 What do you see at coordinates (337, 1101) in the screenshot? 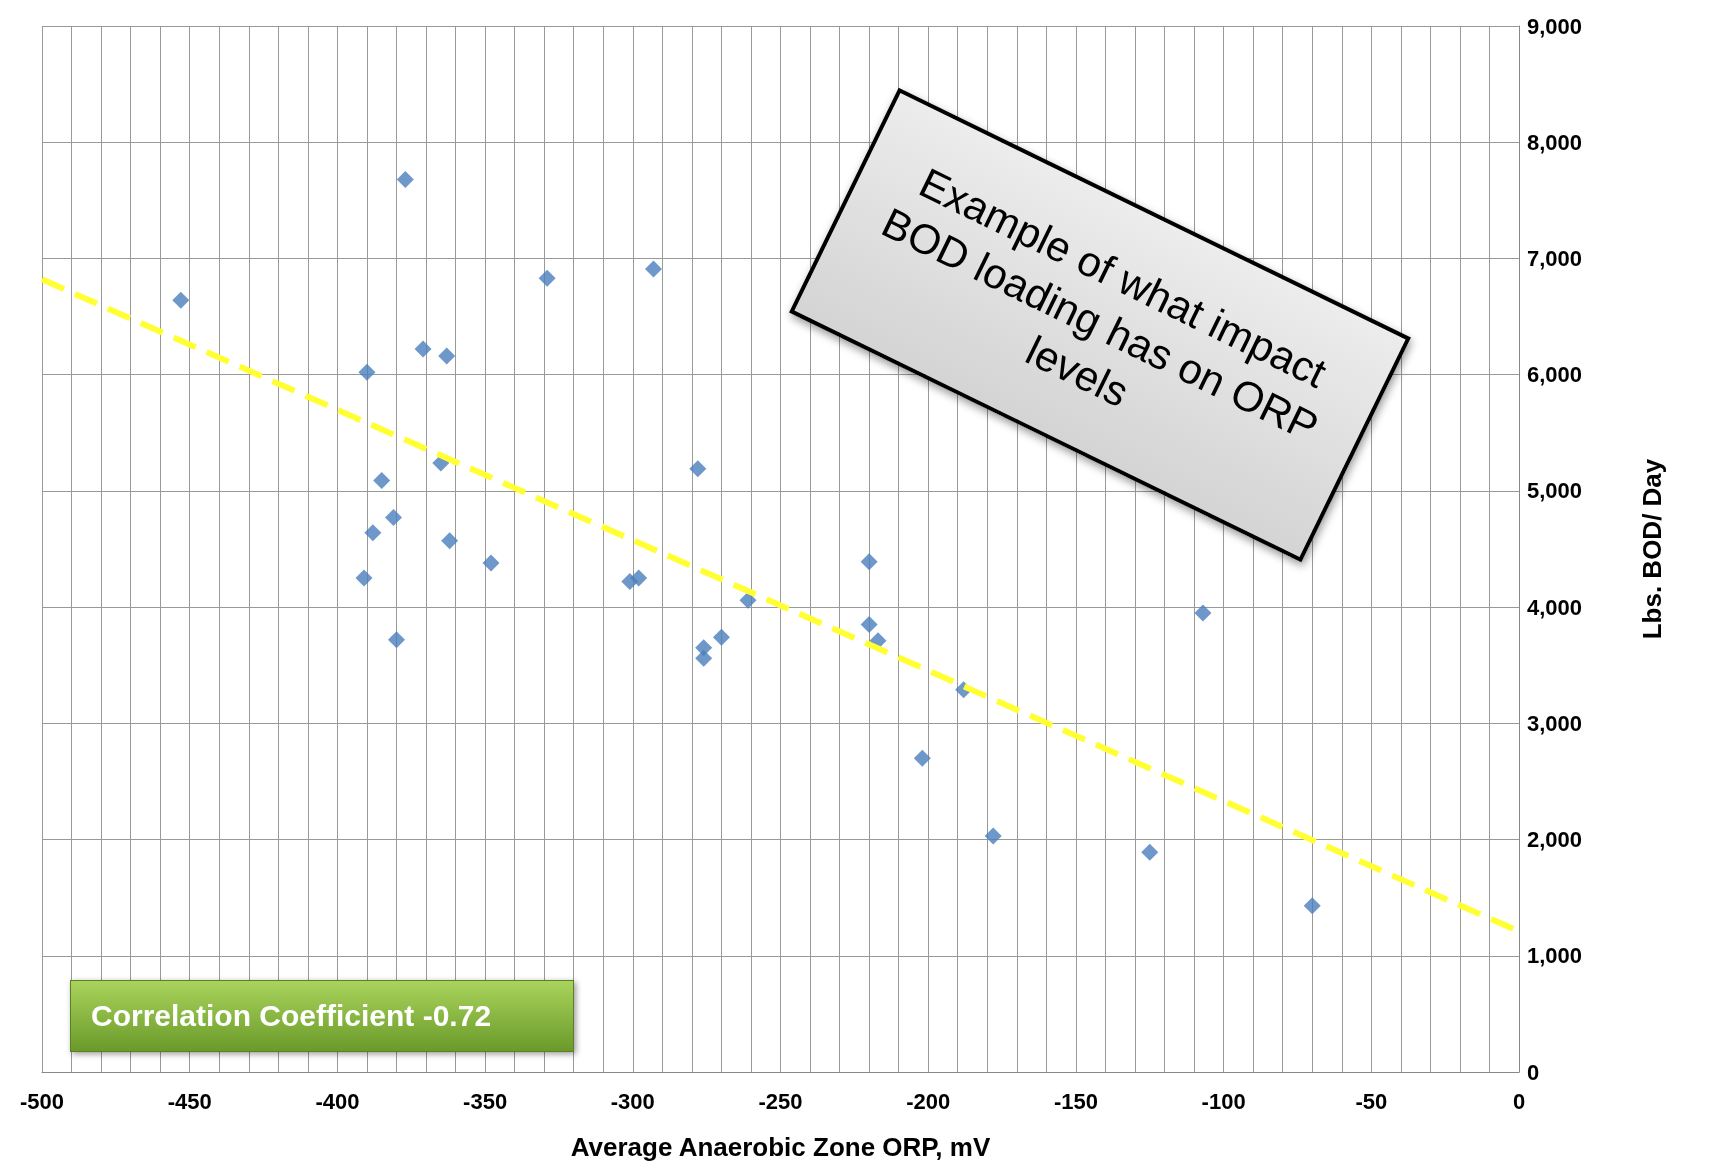
I see `x-tick-label: -400` at bounding box center [337, 1101].